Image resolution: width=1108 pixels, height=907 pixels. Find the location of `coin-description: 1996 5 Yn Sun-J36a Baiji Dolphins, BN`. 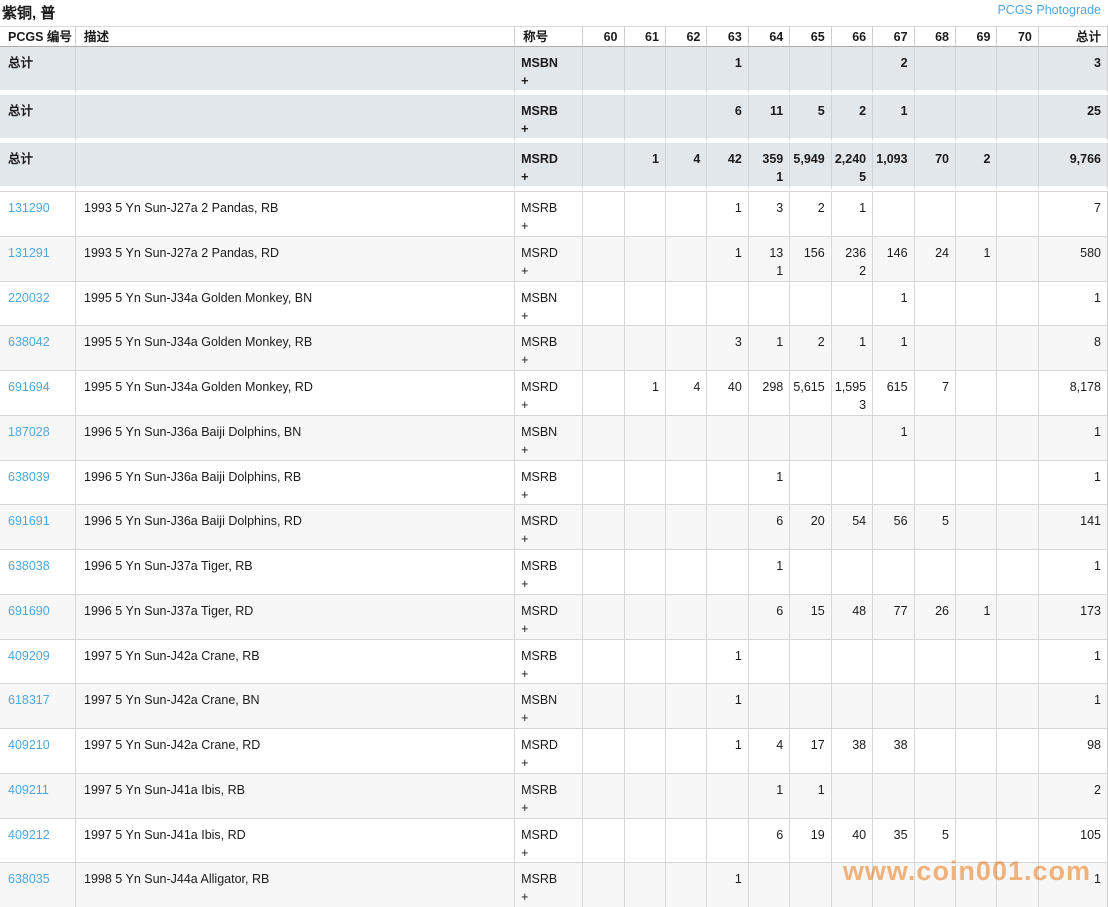

coin-description: 1996 5 Yn Sun-J36a Baiji Dolphins, BN is located at coordinates (295, 437).